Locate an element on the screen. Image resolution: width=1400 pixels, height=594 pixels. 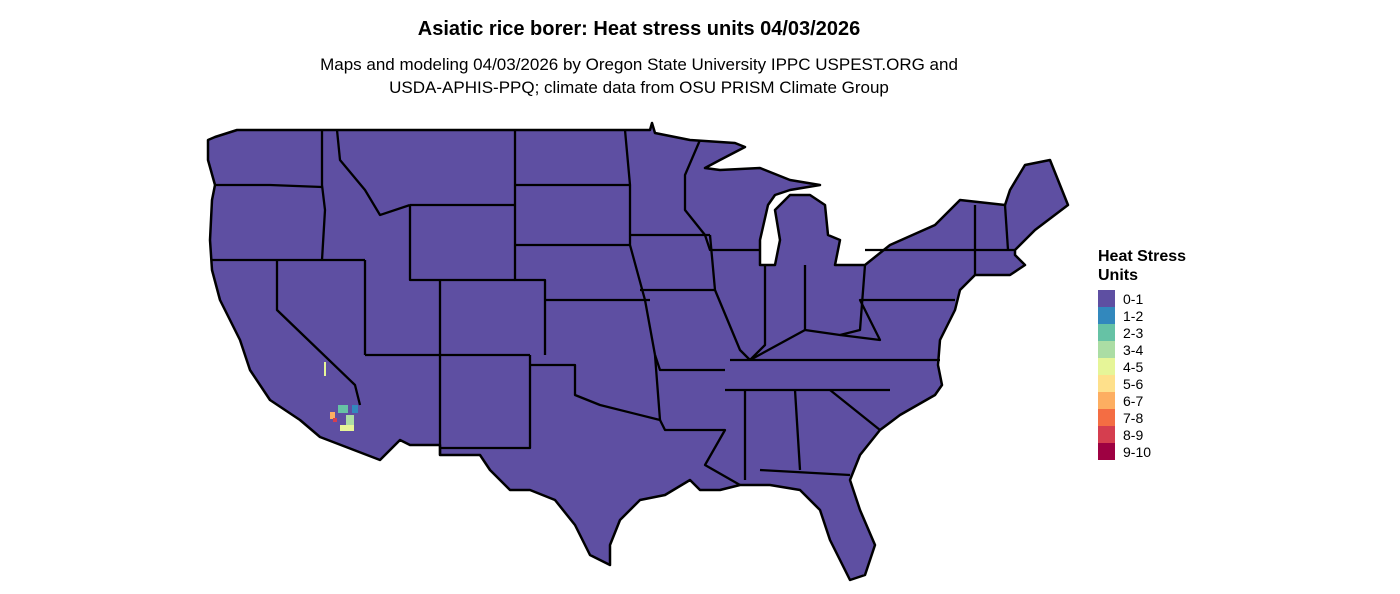
heat-stress-patches is located at coordinates (341, 396).